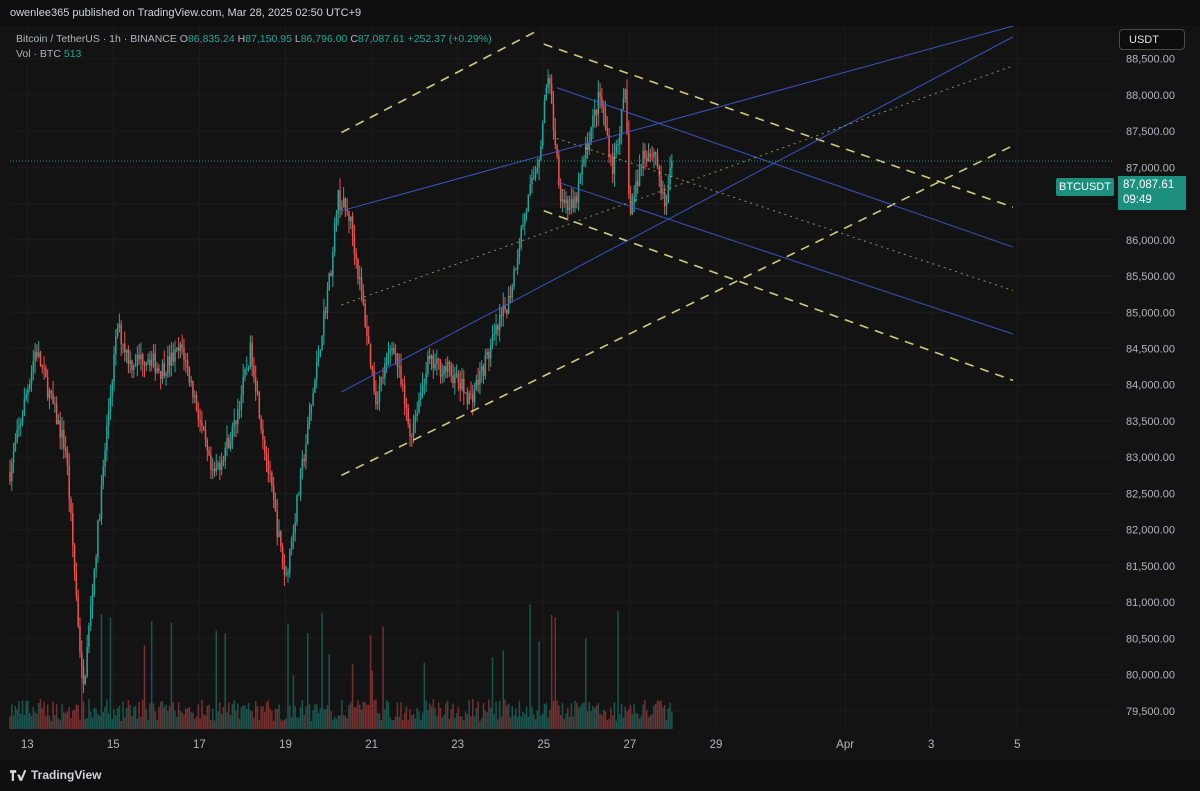 Image resolution: width=1200 pixels, height=791 pixels. What do you see at coordinates (1152, 193) in the screenshot?
I see `price-tag-box: 87,087.61 09:49` at bounding box center [1152, 193].